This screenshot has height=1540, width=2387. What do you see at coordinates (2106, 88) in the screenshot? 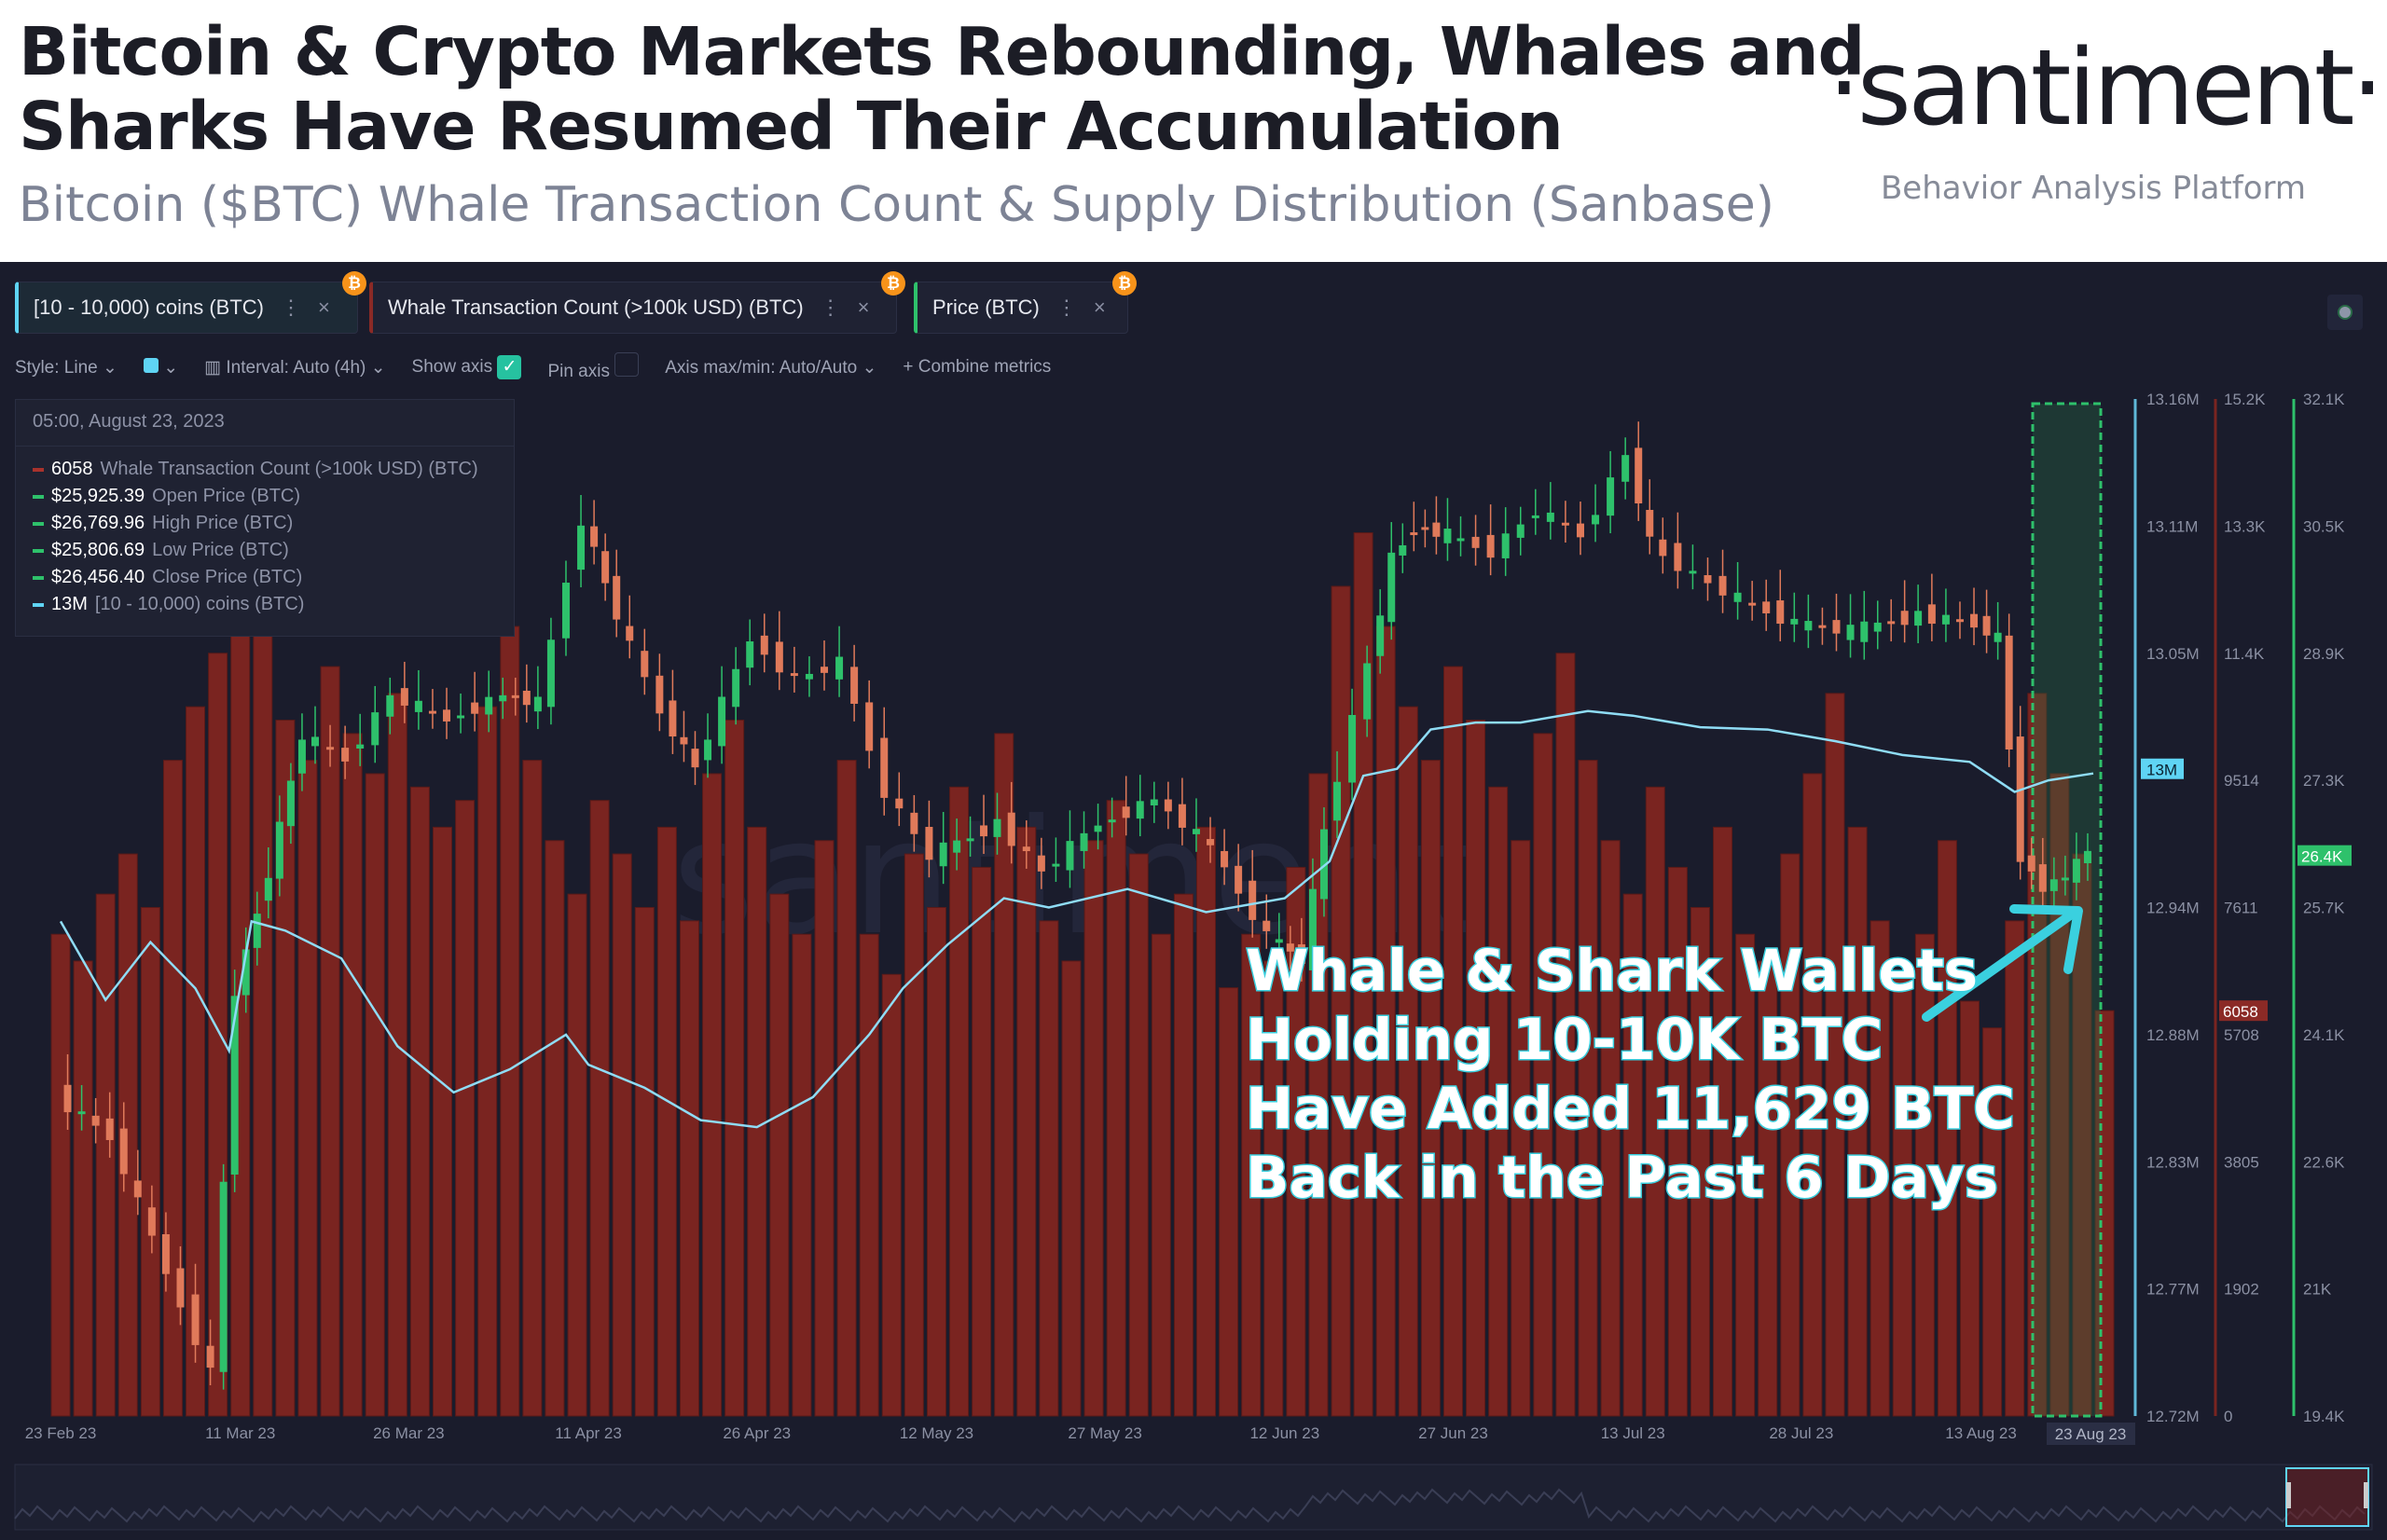
I see `santiment-logo: ·santiment·` at bounding box center [2106, 88].